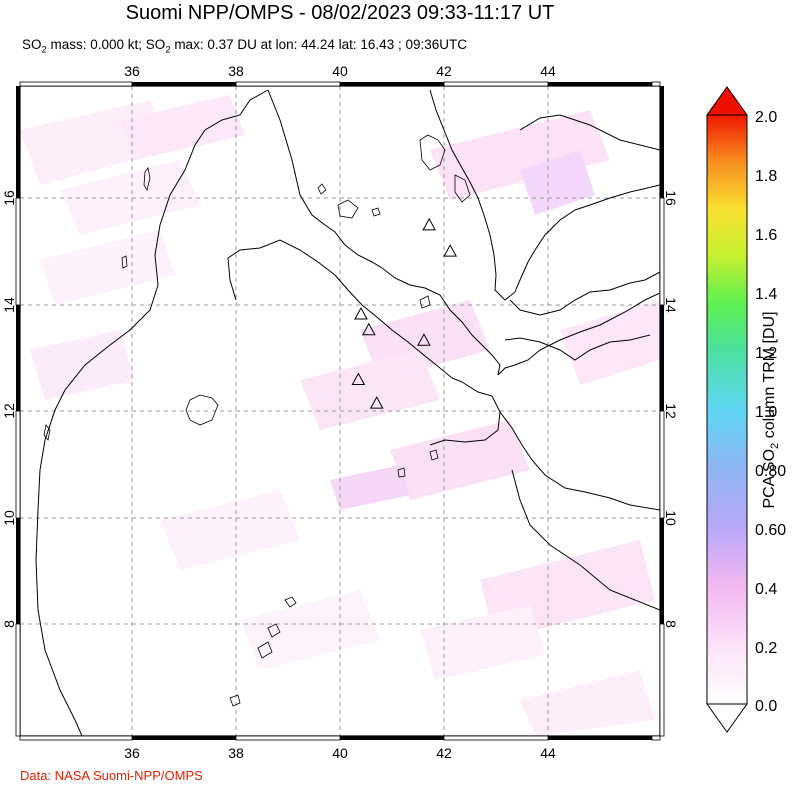 This screenshot has width=807, height=800. I want to click on colorbar-tick: 0.2, so click(766, 648).